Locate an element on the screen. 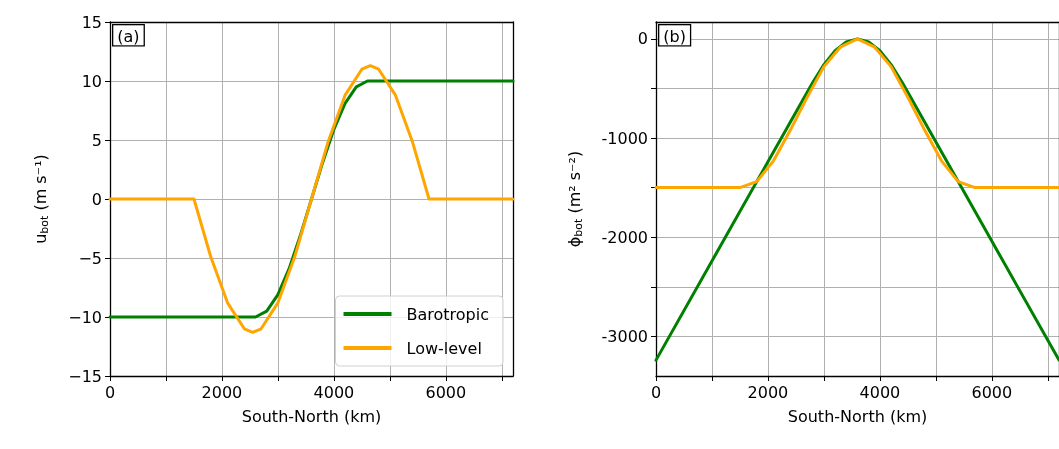 This screenshot has width=1059, height=449. y-tick-label: -1000 is located at coordinates (624, 138).